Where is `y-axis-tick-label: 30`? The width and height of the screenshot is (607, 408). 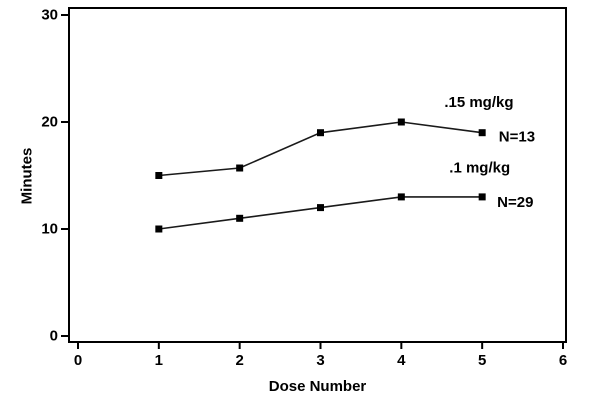
y-axis-tick-label: 30 is located at coordinates (49, 15).